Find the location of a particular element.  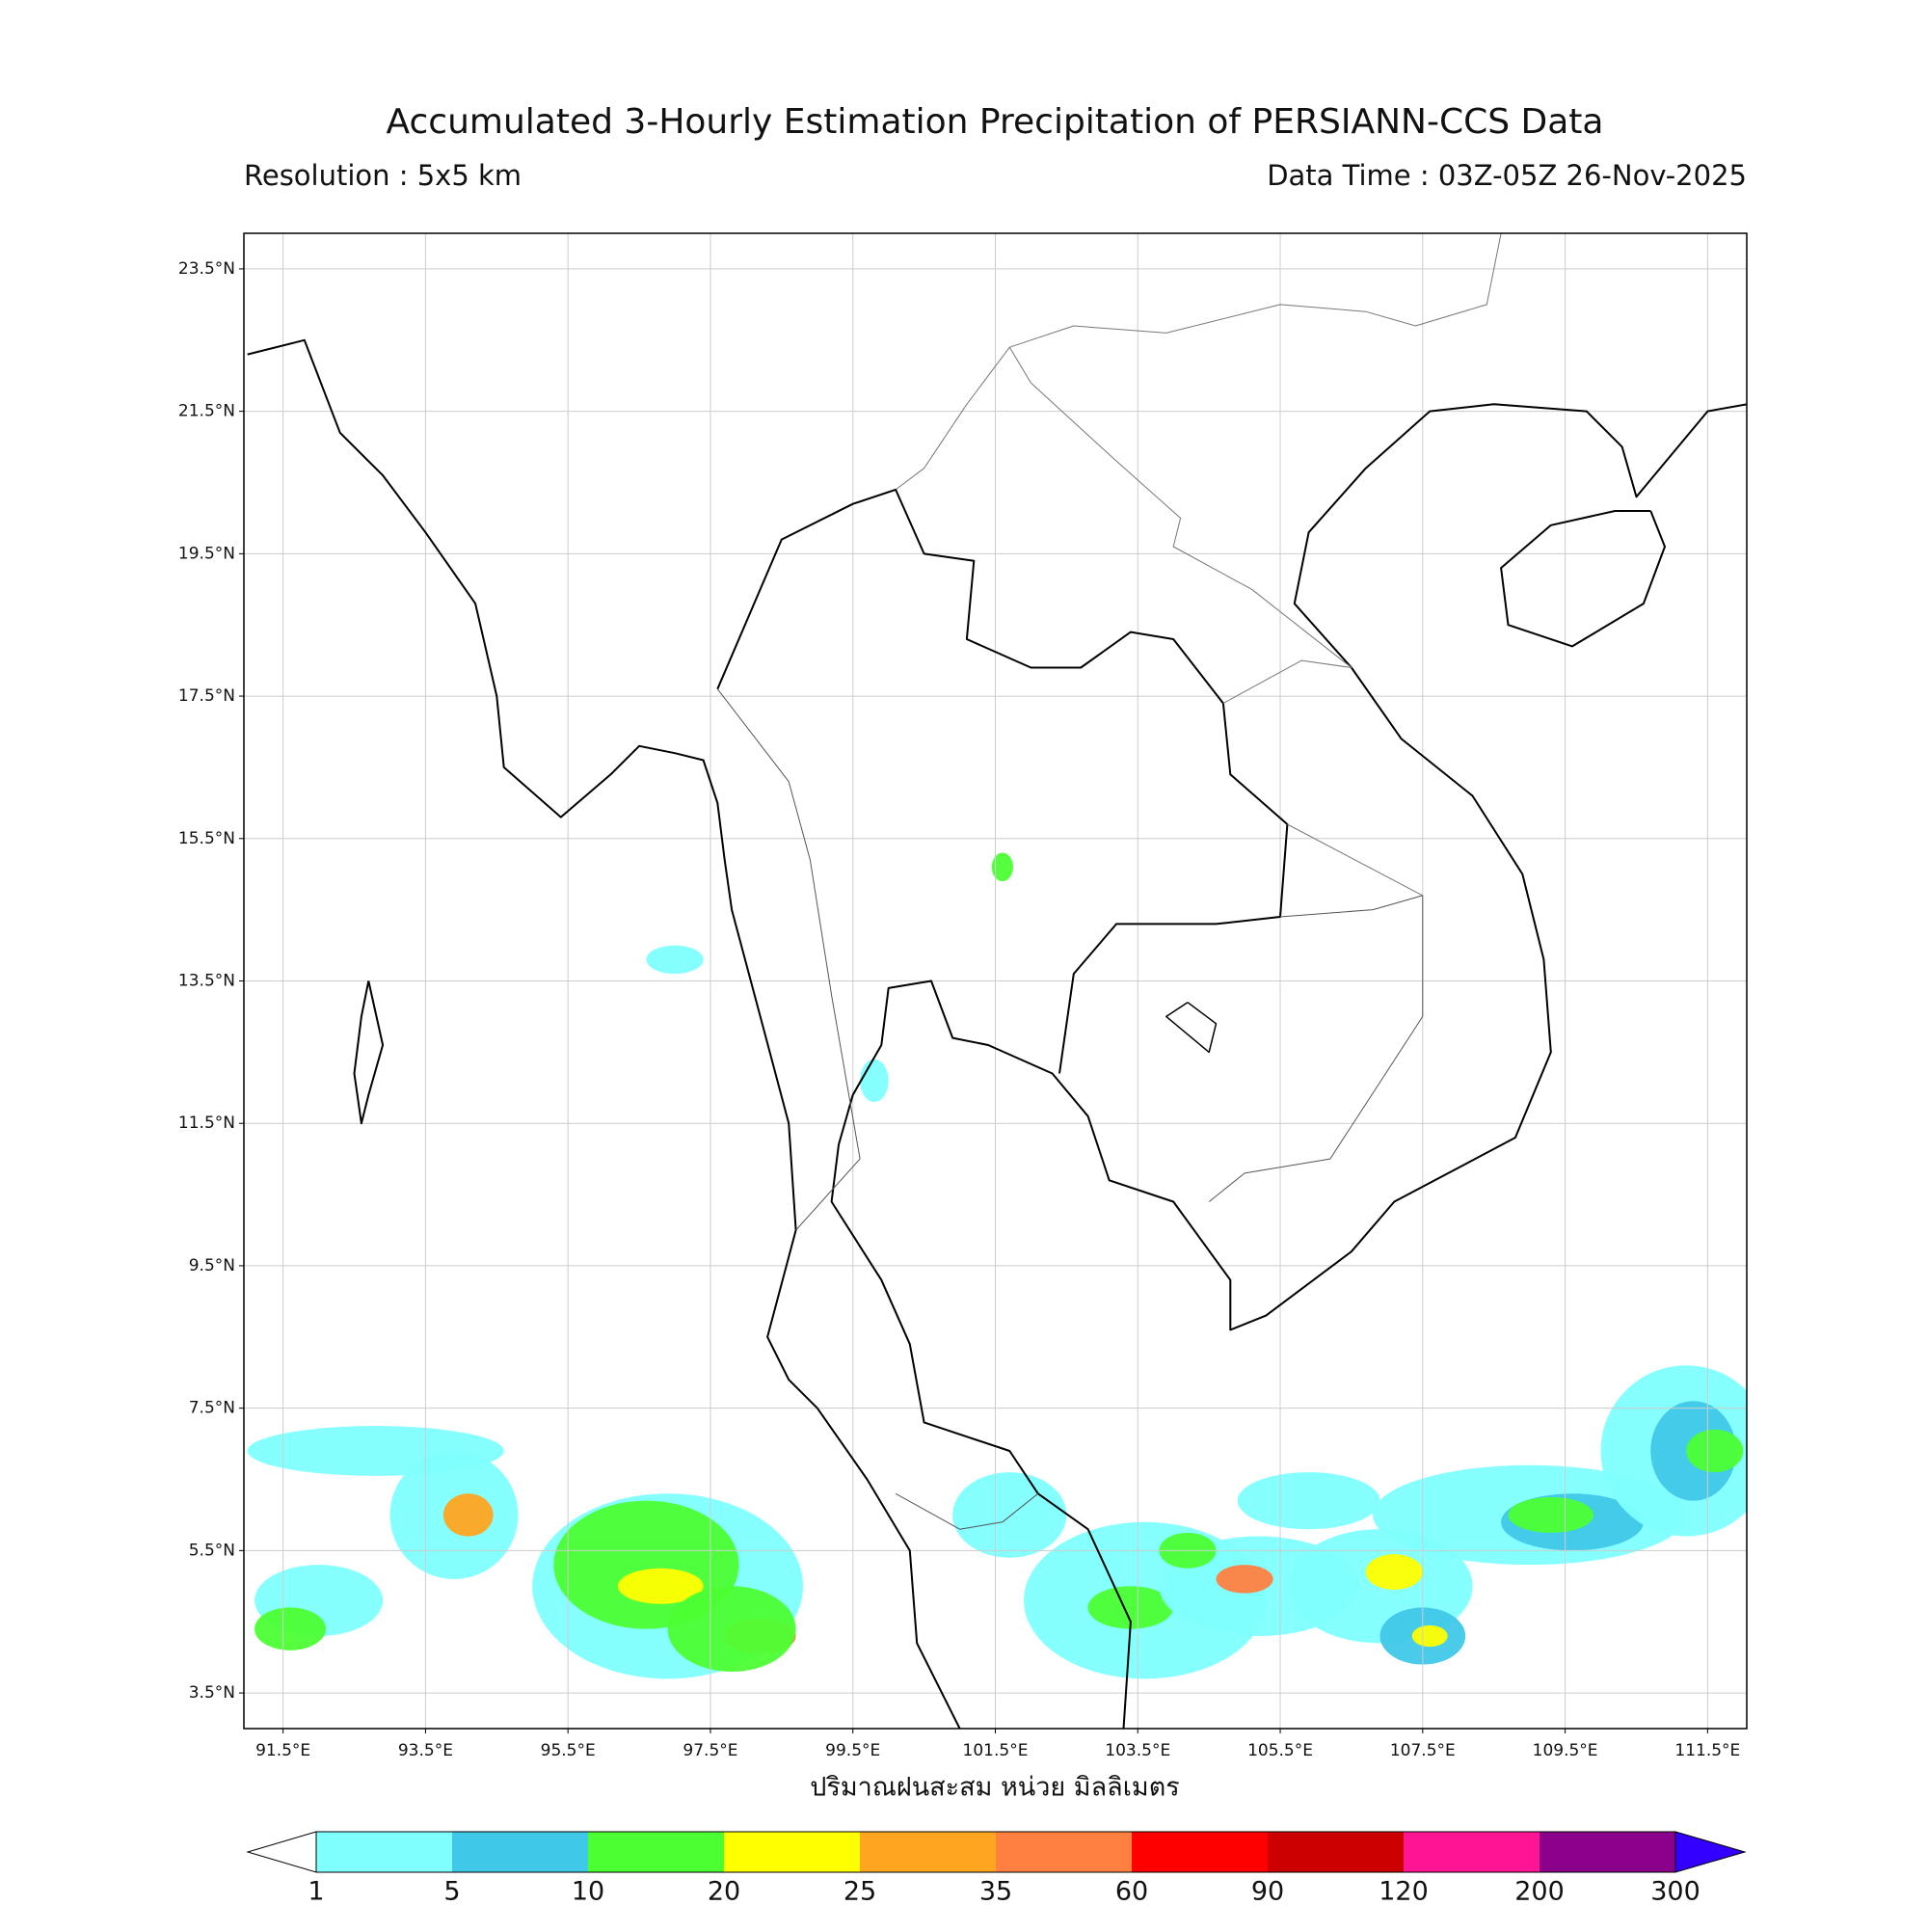

y-tick-label: 5.5°N is located at coordinates (212, 1551).